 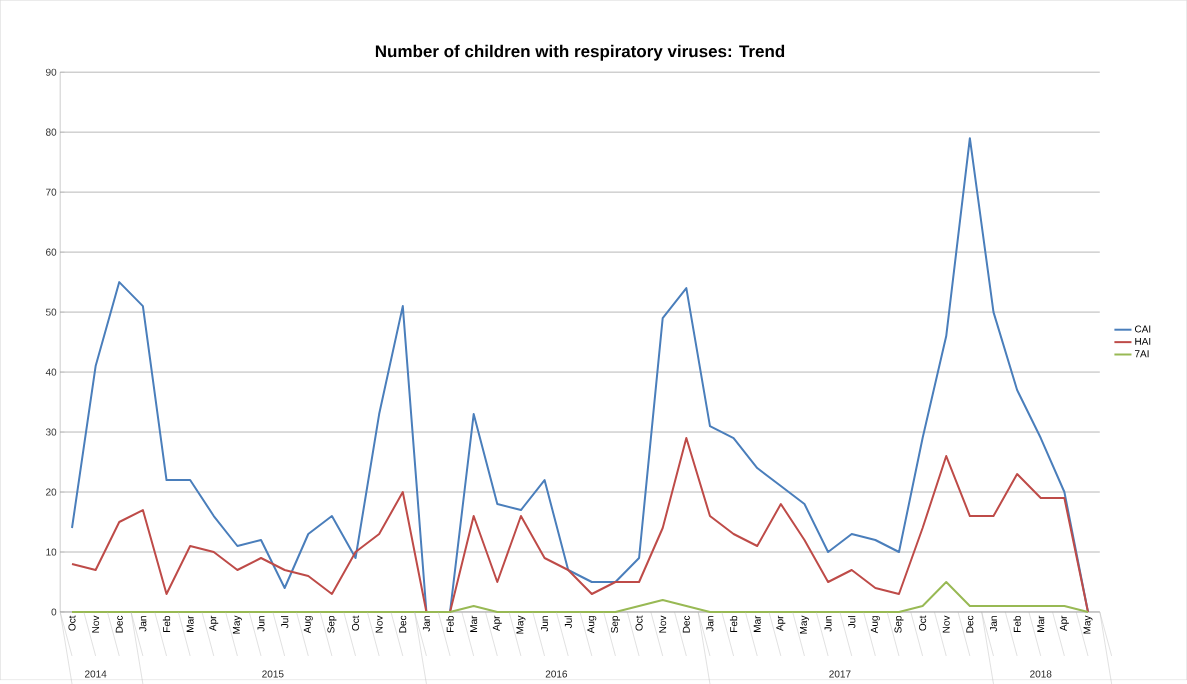 What do you see at coordinates (54, 612) in the screenshot?
I see `y-tick-label: 0` at bounding box center [54, 612].